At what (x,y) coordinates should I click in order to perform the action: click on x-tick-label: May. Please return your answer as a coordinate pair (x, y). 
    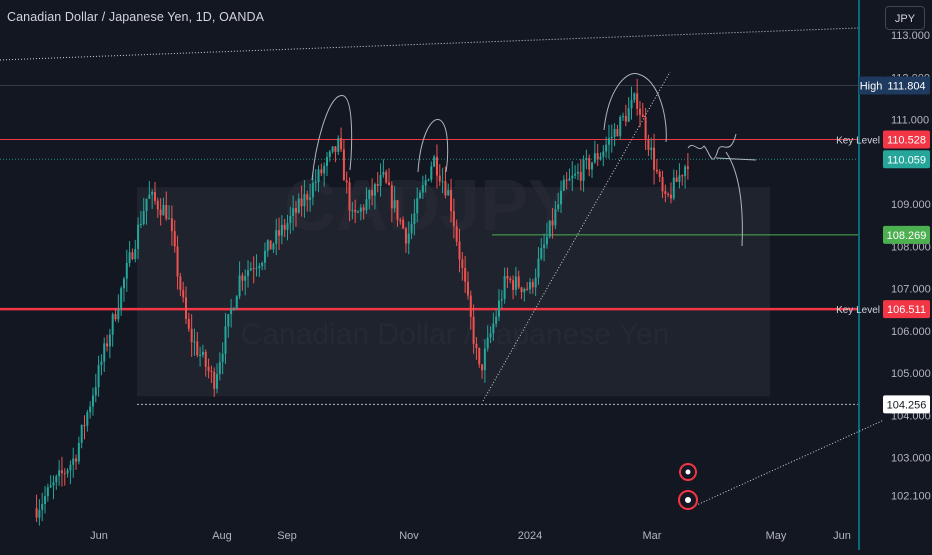
    Looking at the image, I should click on (776, 536).